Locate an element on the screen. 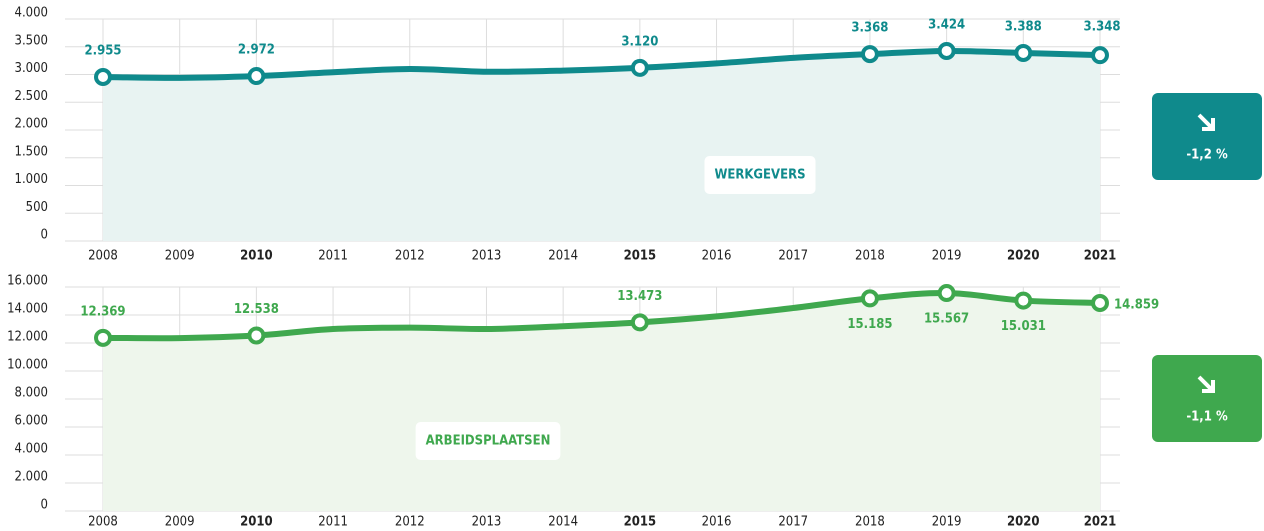  y-tick-label: 3.000 is located at coordinates (31, 68).